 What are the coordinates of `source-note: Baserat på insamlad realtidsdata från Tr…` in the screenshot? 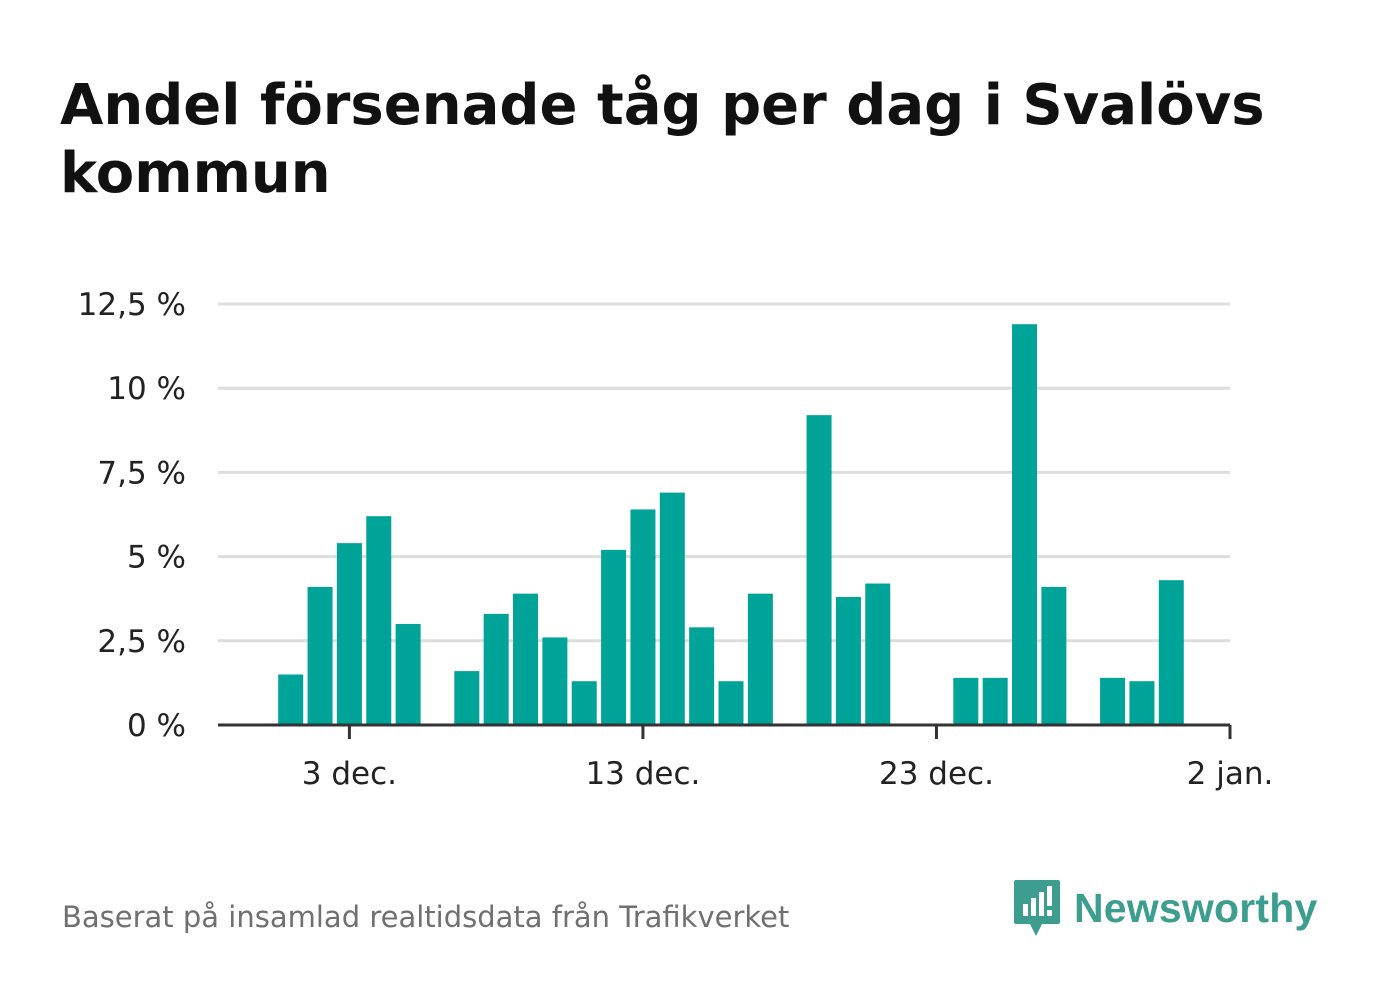 It's located at (426, 917).